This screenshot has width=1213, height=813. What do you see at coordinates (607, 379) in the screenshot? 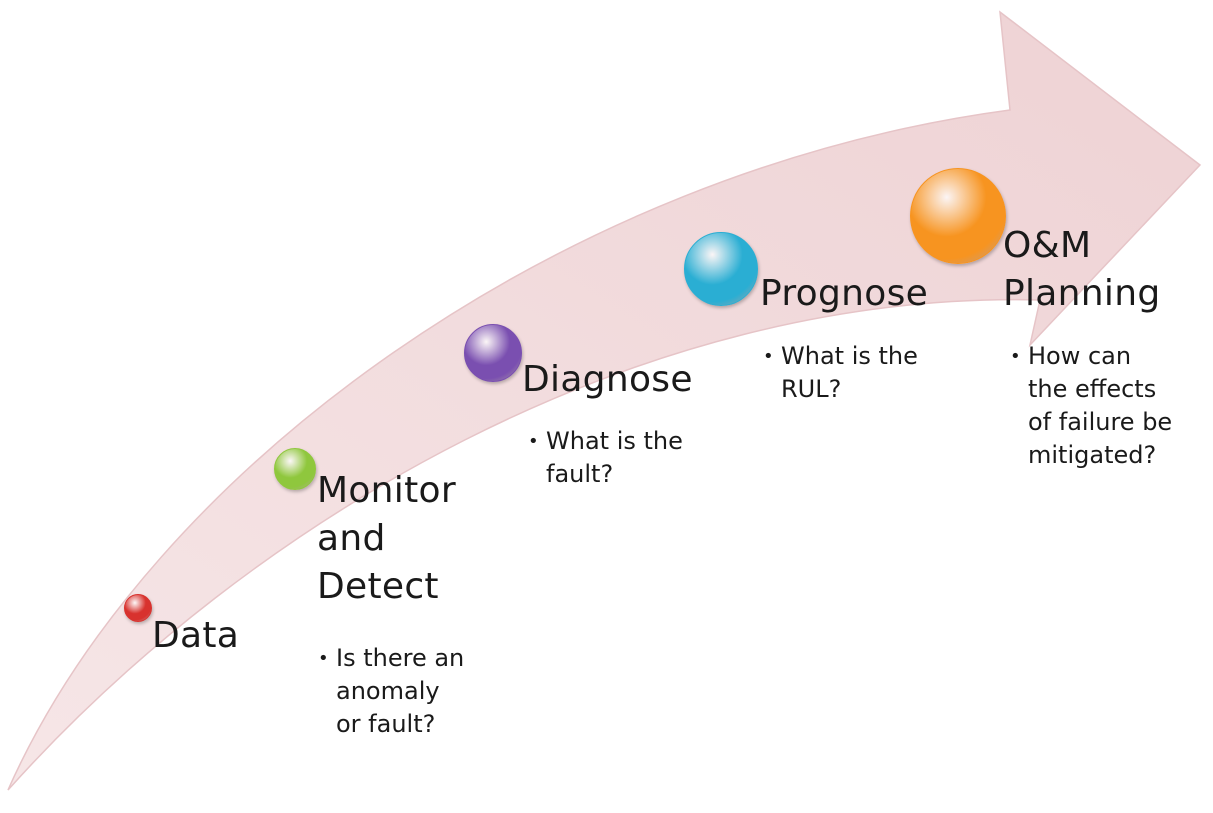
I see `stage-title-diagnose: Diagnose` at bounding box center [607, 379].